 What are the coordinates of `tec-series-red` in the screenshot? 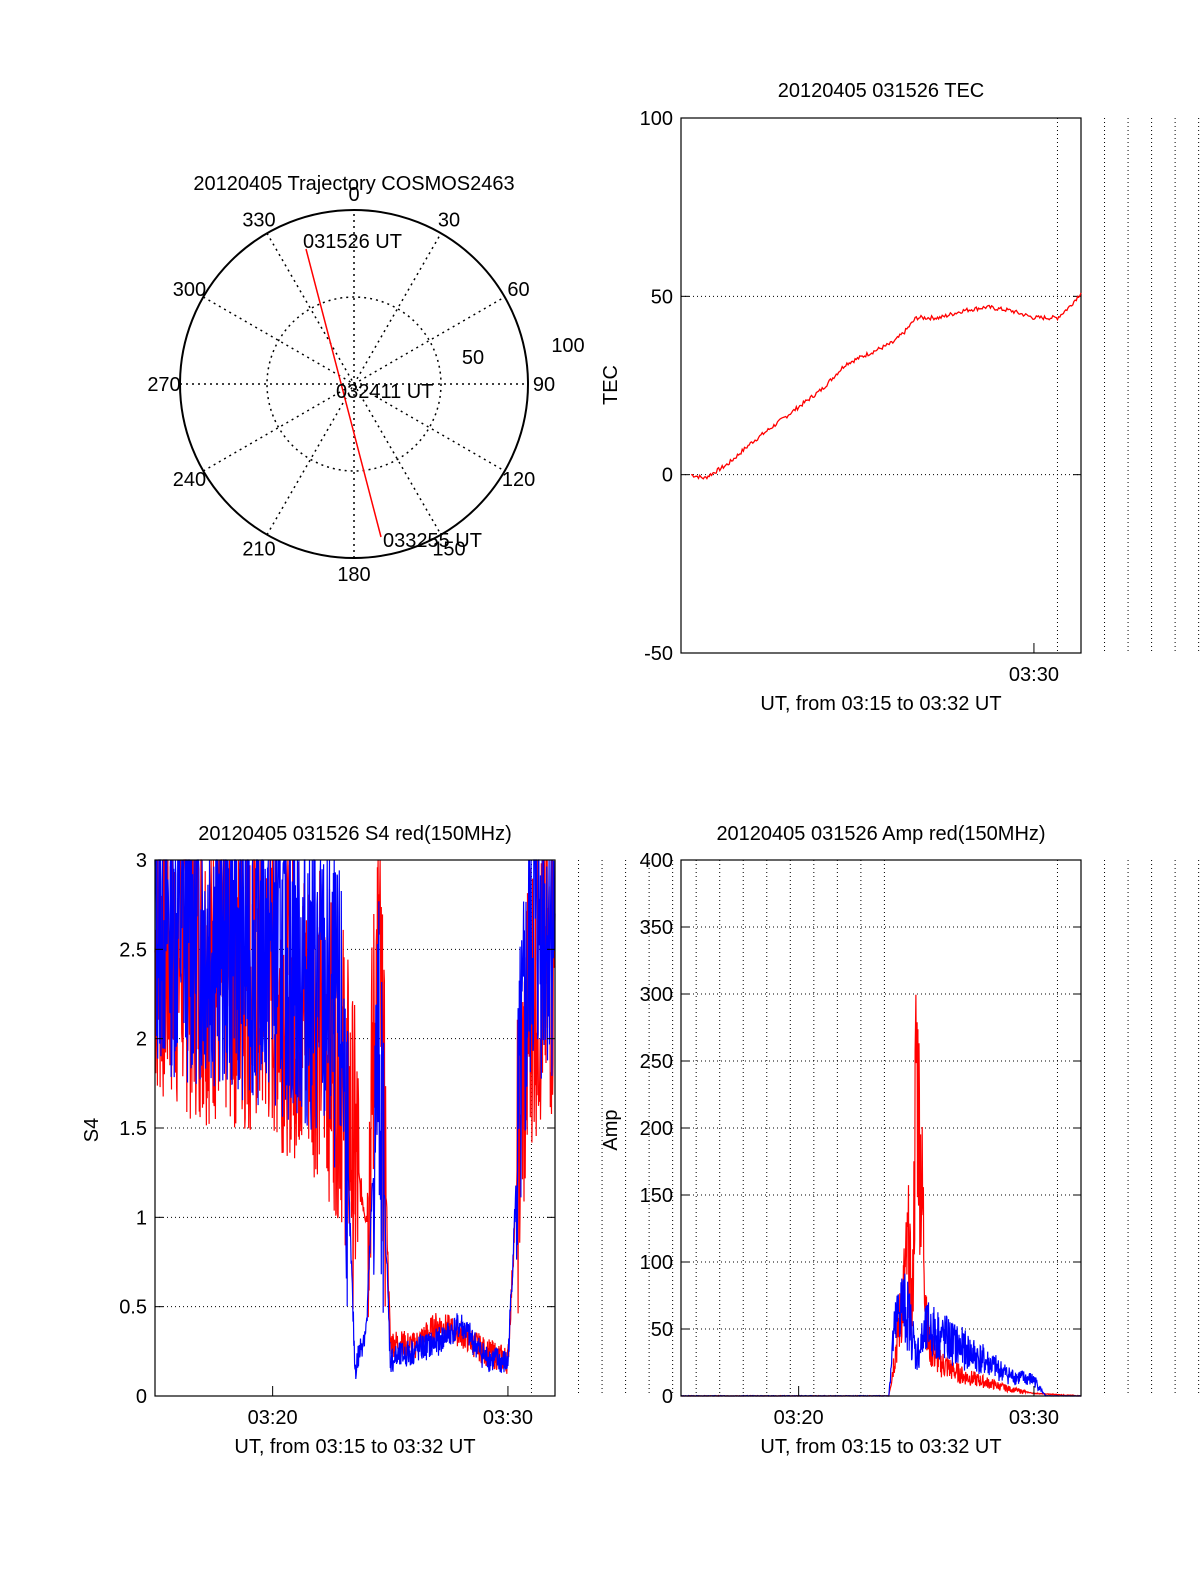 It's located at (886, 386).